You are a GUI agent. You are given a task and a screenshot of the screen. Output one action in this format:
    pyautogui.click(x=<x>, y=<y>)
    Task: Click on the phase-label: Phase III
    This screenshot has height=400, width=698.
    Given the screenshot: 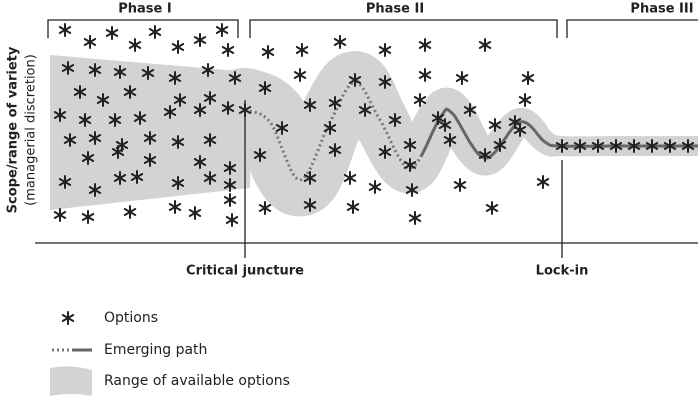 What is the action you would take?
    pyautogui.click(x=661, y=9)
    